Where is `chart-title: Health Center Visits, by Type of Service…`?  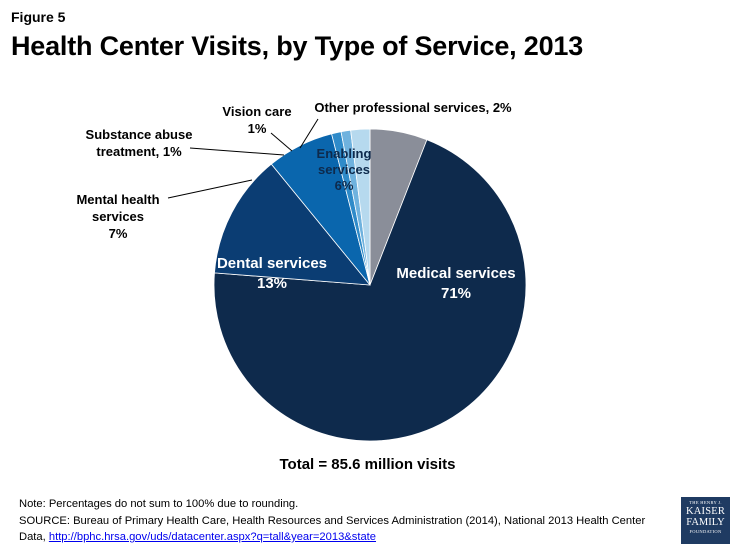 chart-title: Health Center Visits, by Type of Service… is located at coordinates (297, 46).